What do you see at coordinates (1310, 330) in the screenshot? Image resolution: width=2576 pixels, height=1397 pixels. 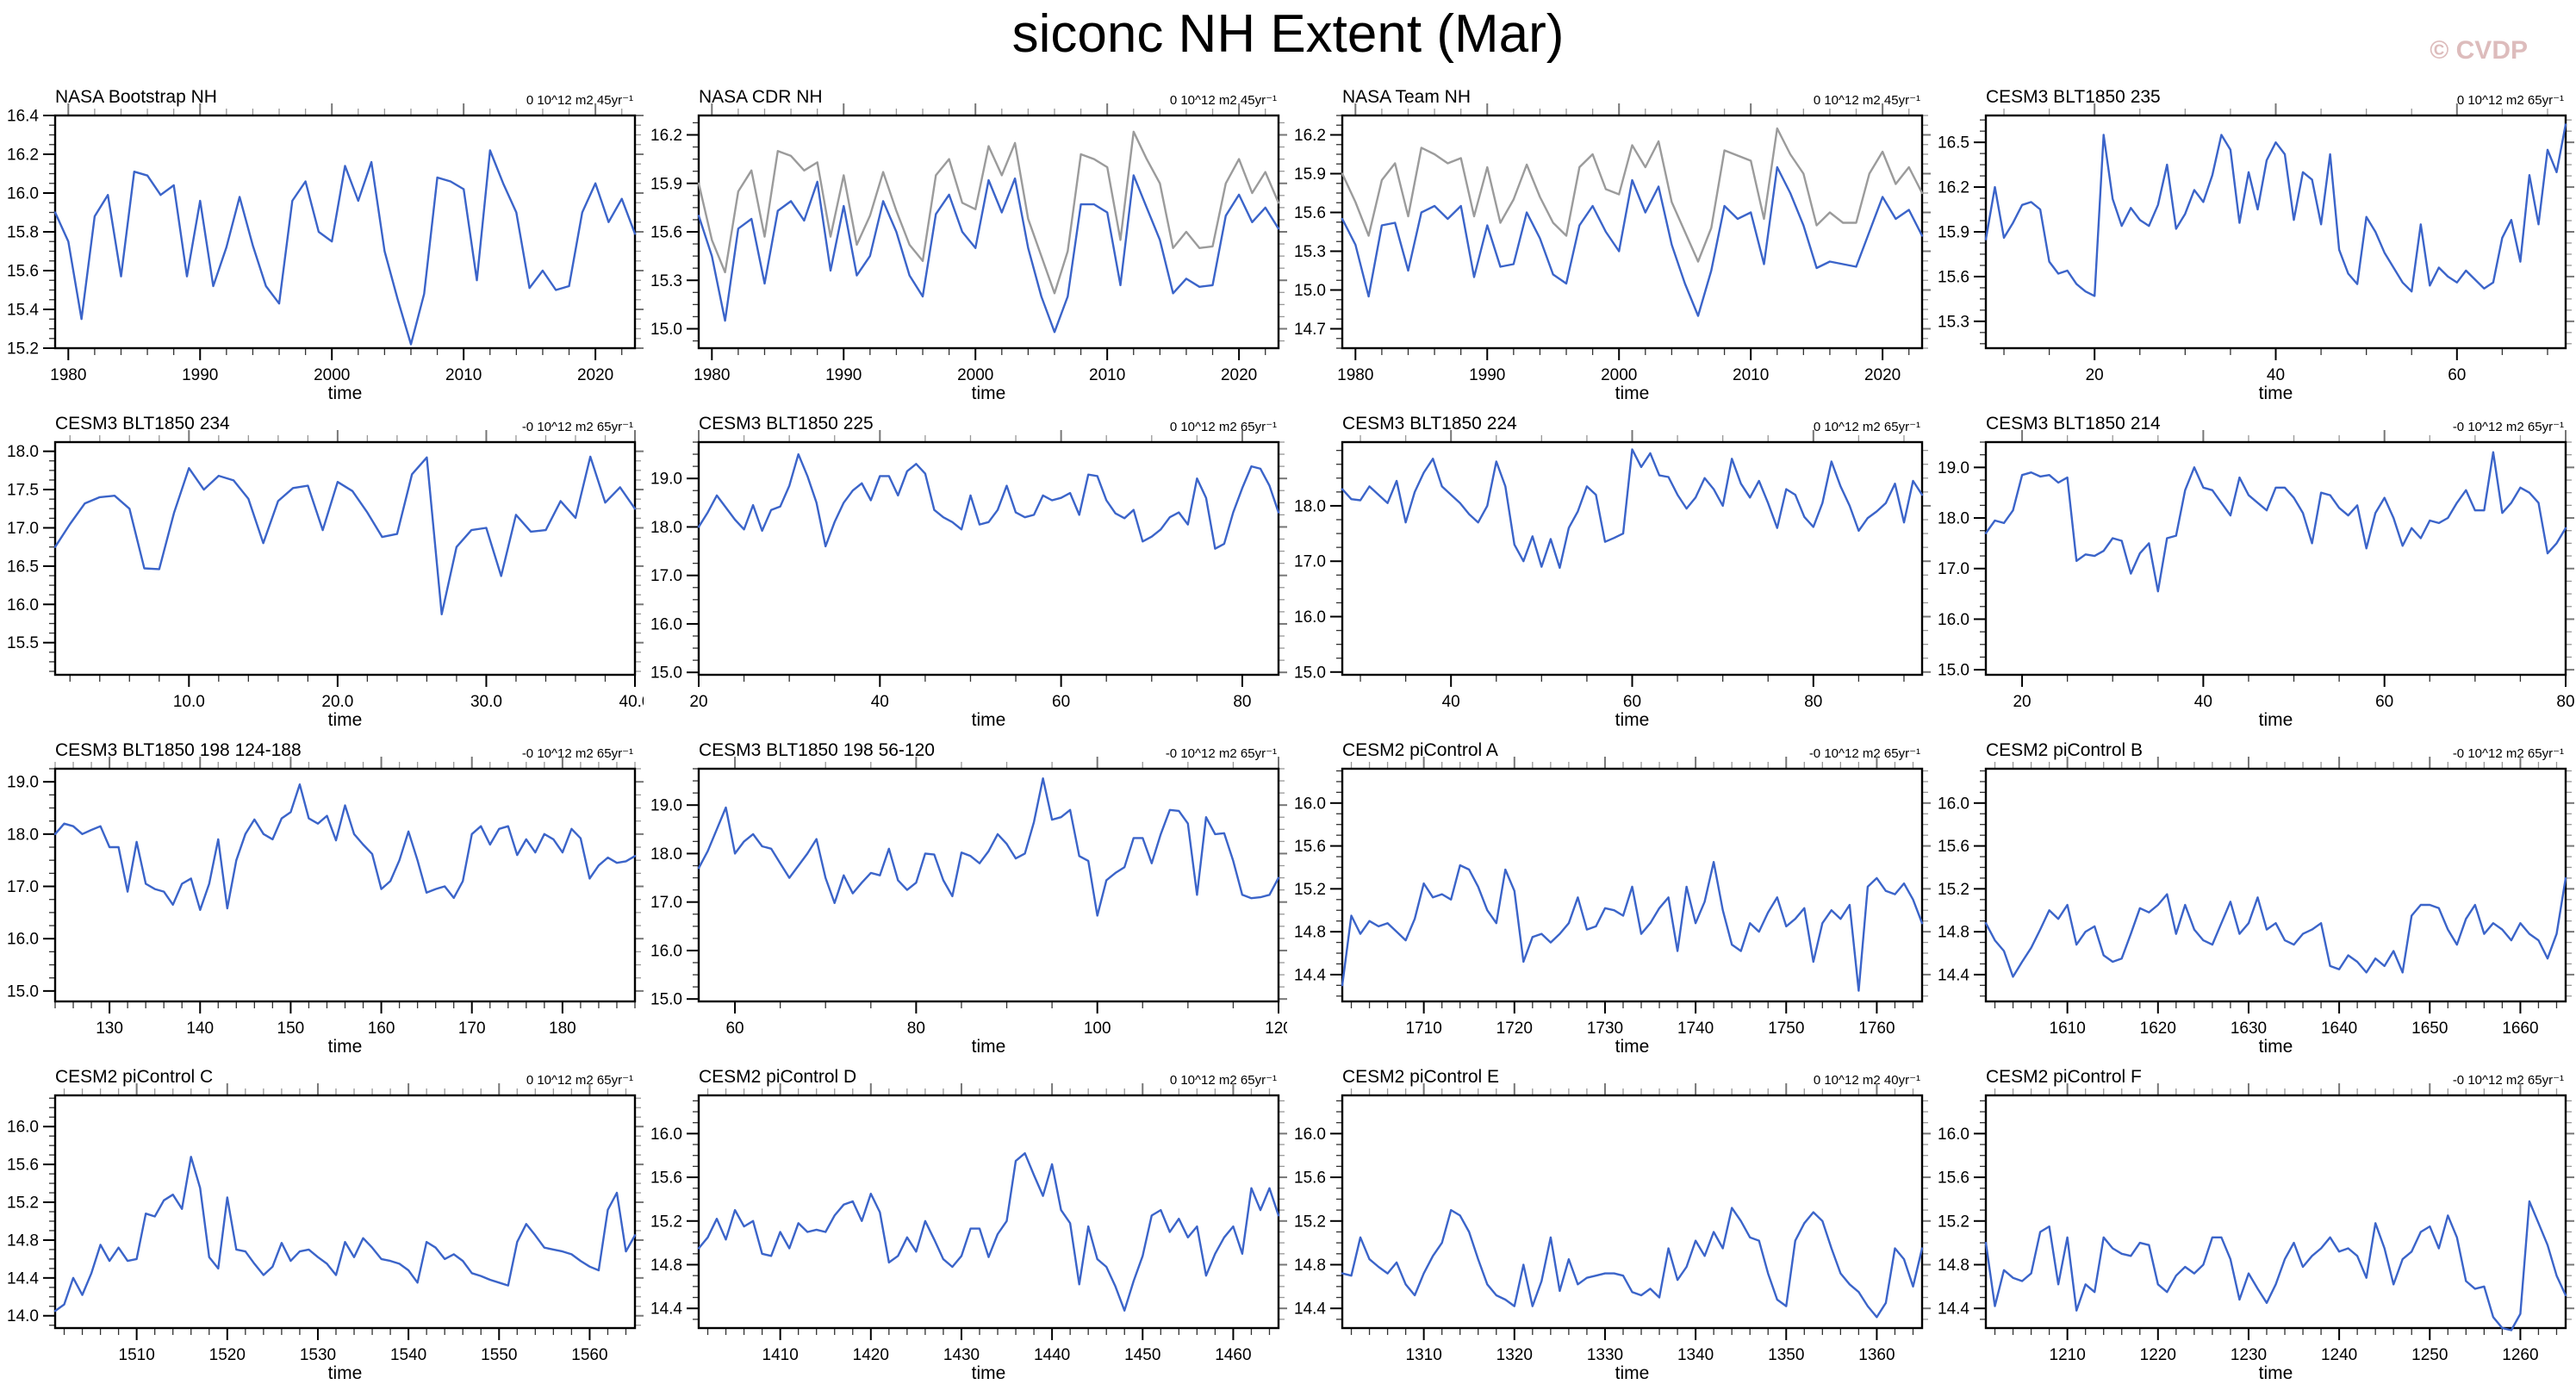 I see `svg-text: 14.7` at bounding box center [1310, 330].